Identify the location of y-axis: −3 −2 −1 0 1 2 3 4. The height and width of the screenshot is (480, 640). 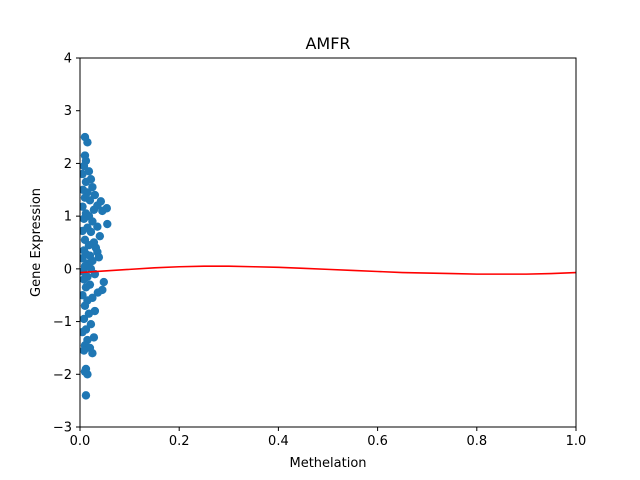
(66, 244).